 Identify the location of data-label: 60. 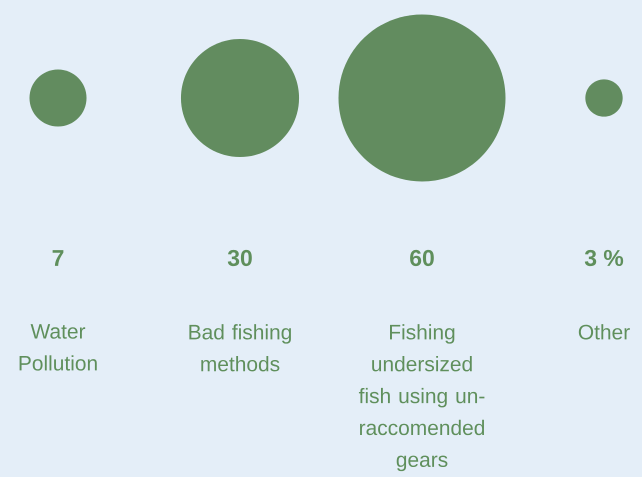
(422, 258).